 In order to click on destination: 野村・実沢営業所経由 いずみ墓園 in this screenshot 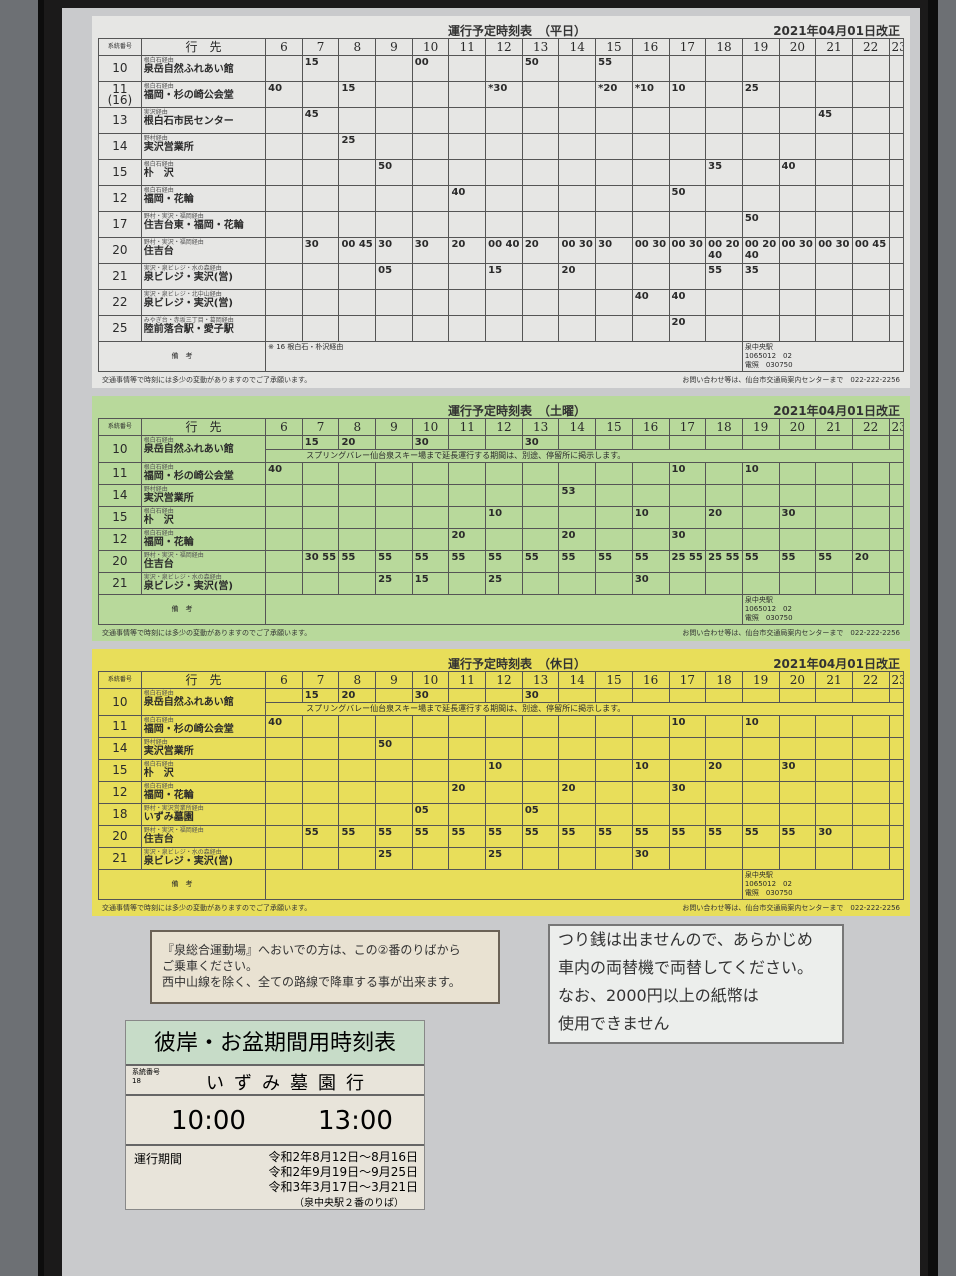, I will do `click(203, 814)`.